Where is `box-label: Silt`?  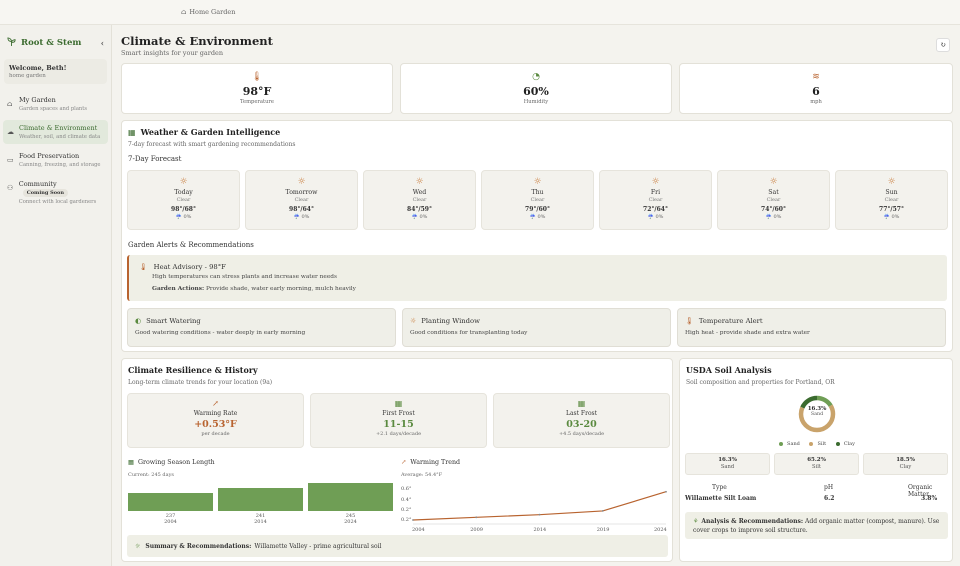
box-label: Silt is located at coordinates (816, 467).